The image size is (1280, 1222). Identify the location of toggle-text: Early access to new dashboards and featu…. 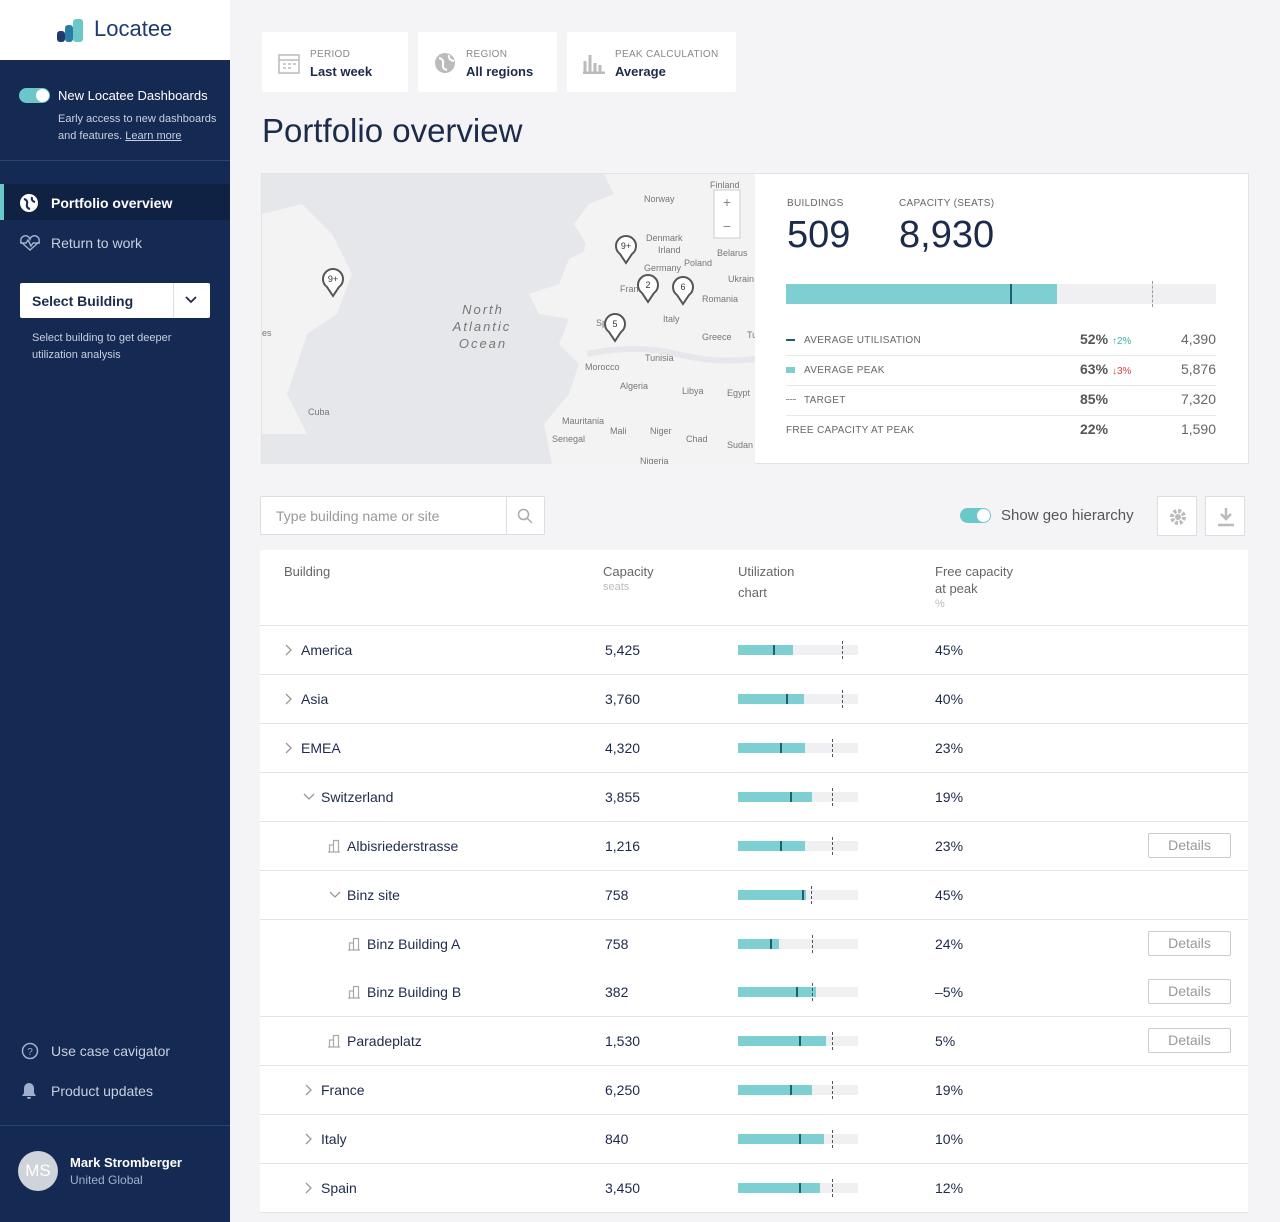
(138, 128).